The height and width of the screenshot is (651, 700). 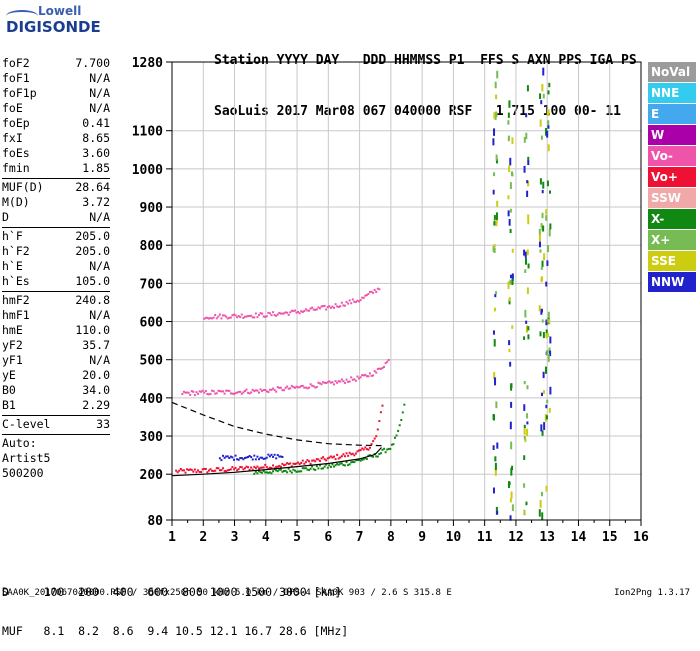 What do you see at coordinates (23, 187) in the screenshot?
I see `param-label: MUF(D)` at bounding box center [23, 187].